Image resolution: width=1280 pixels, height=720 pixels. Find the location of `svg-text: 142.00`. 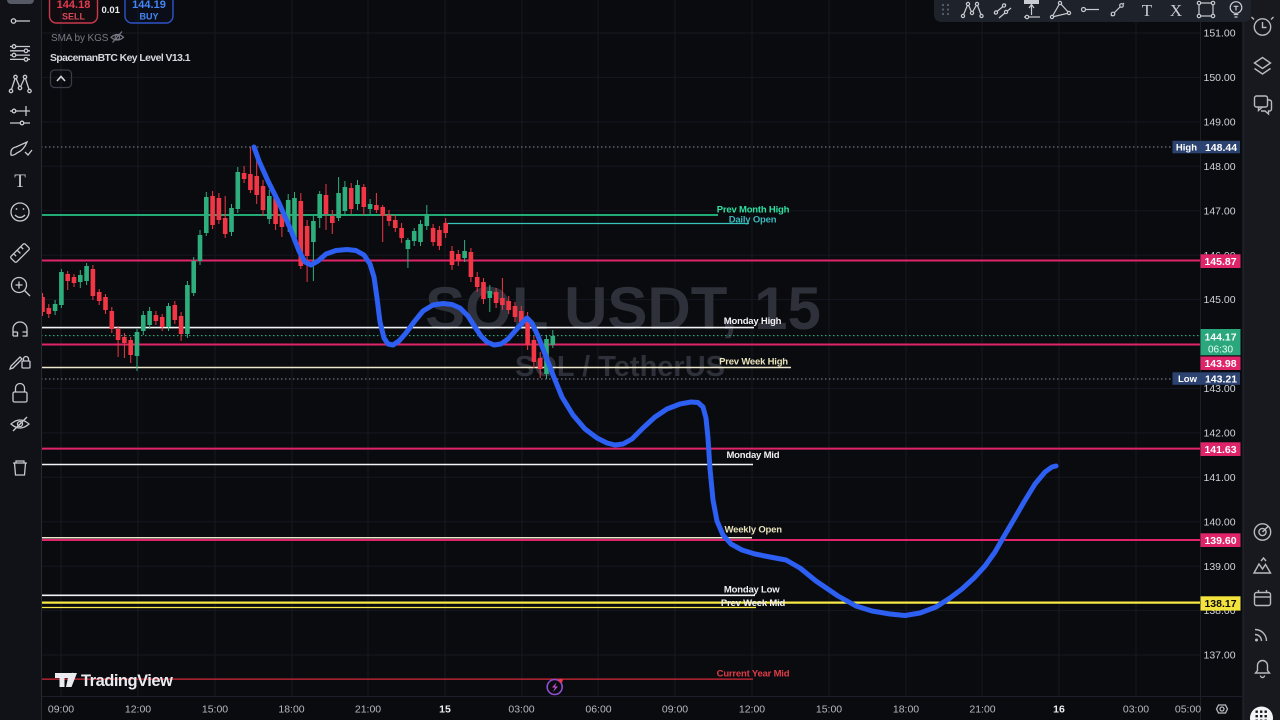

svg-text: 142.00 is located at coordinates (1220, 434).